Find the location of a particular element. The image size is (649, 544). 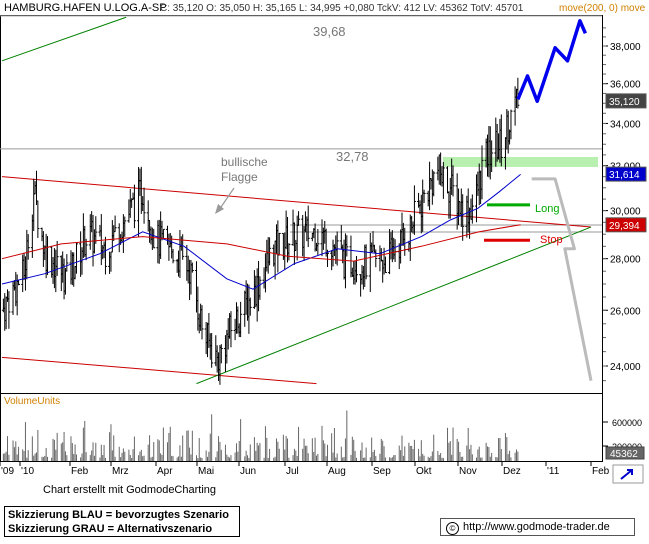

volume-panel is located at coordinates (301, 427).